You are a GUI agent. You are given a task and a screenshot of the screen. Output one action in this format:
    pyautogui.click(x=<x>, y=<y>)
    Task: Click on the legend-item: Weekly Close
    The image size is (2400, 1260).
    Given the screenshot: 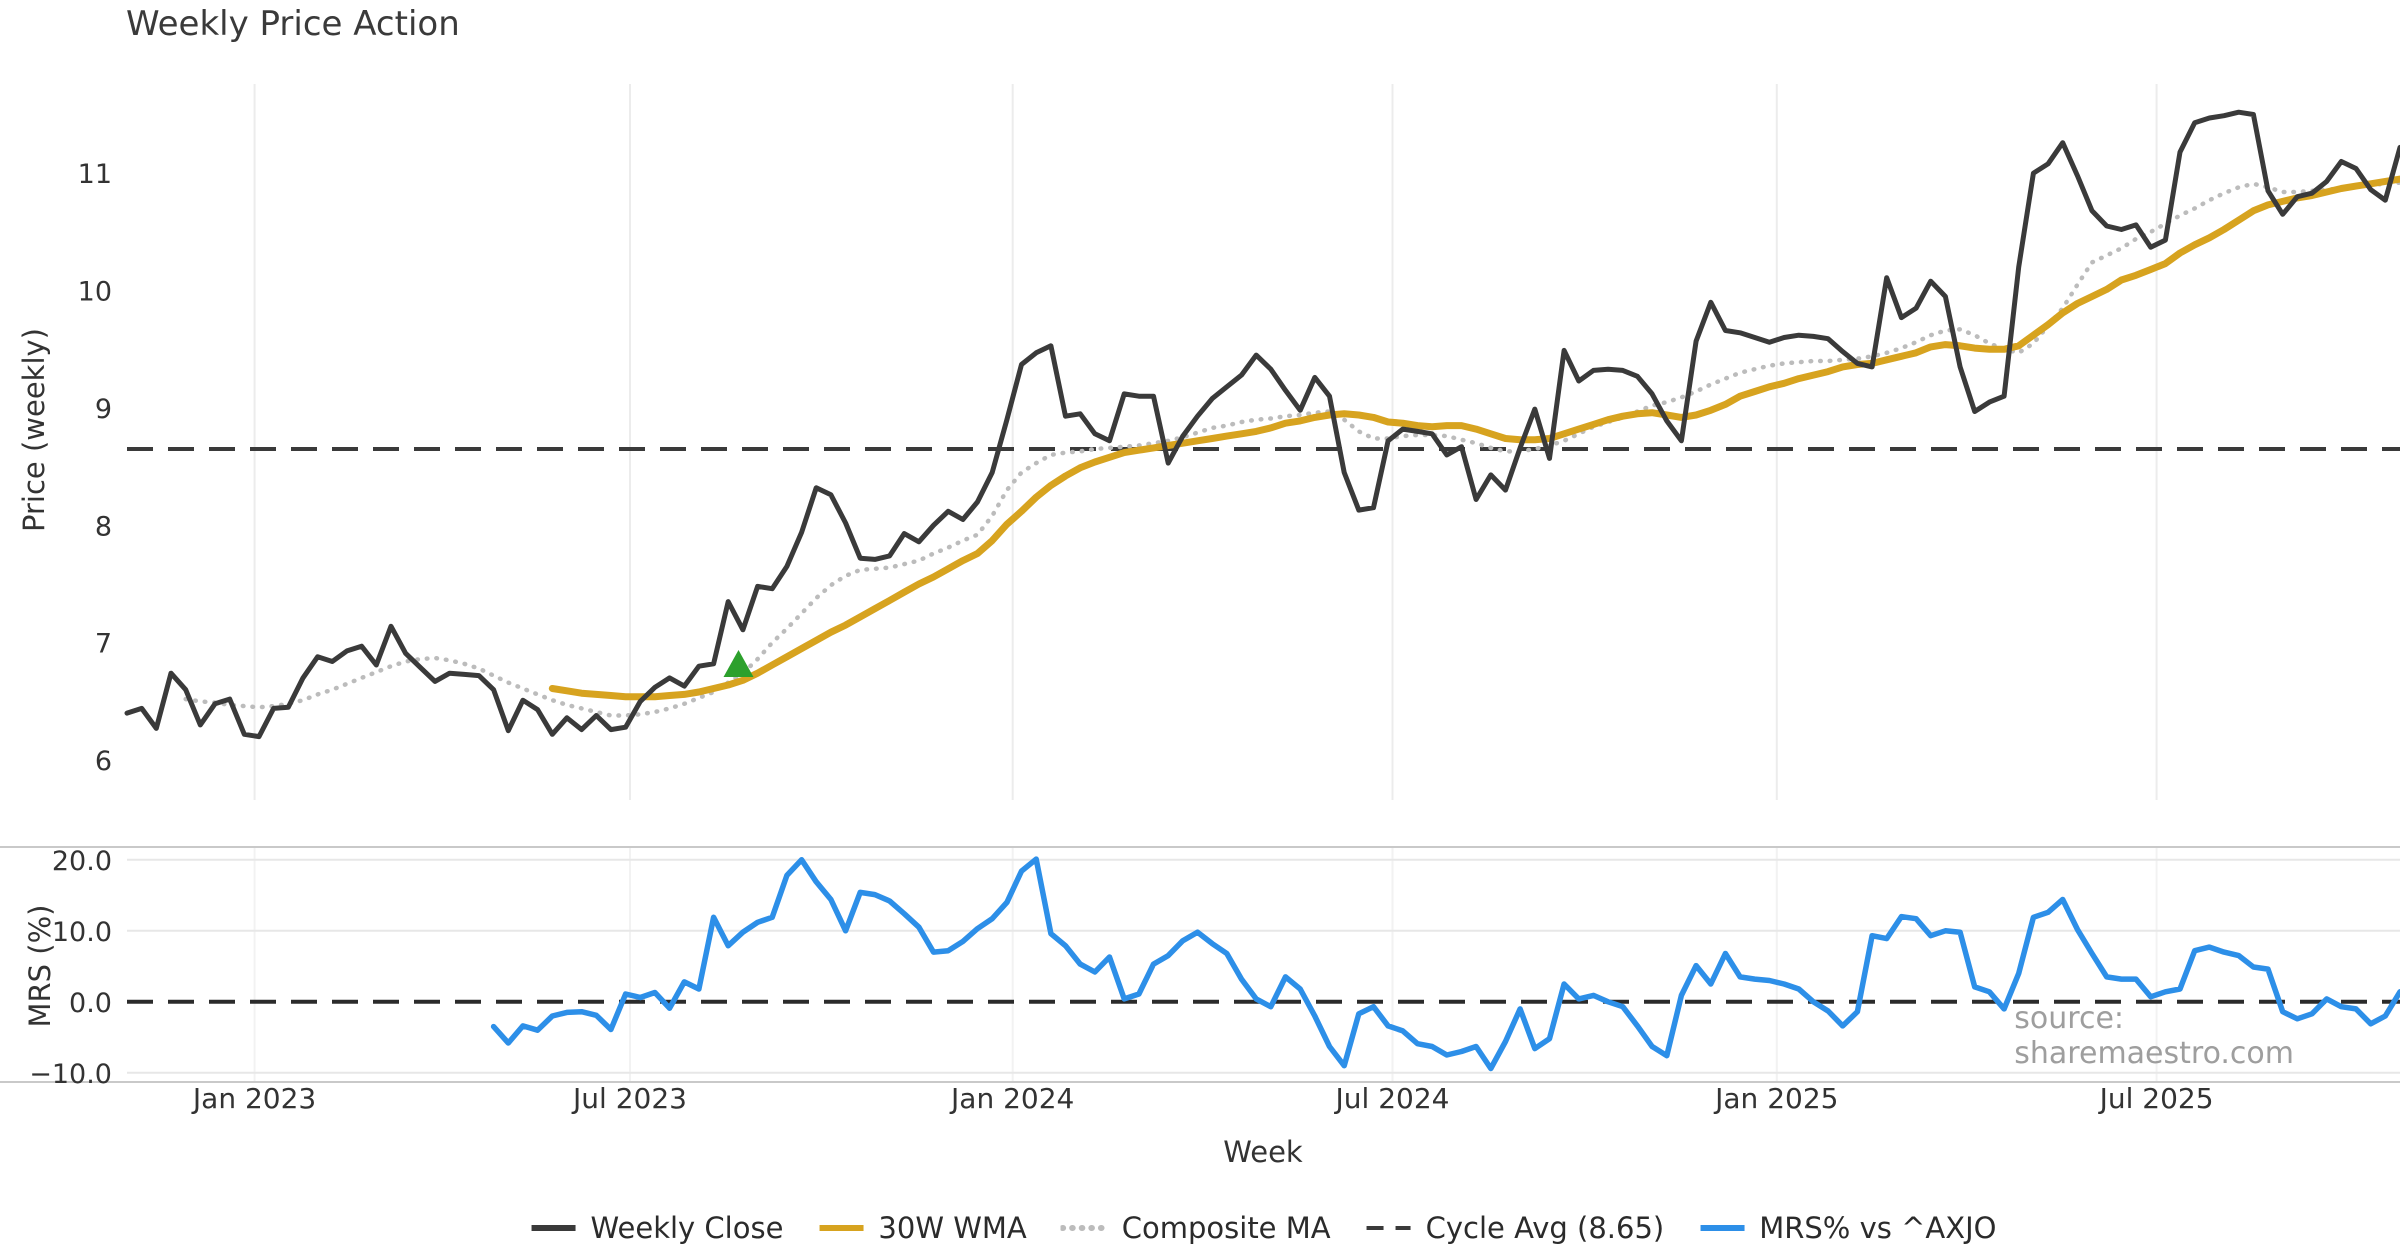 What is the action you would take?
    pyautogui.click(x=657, y=1228)
    